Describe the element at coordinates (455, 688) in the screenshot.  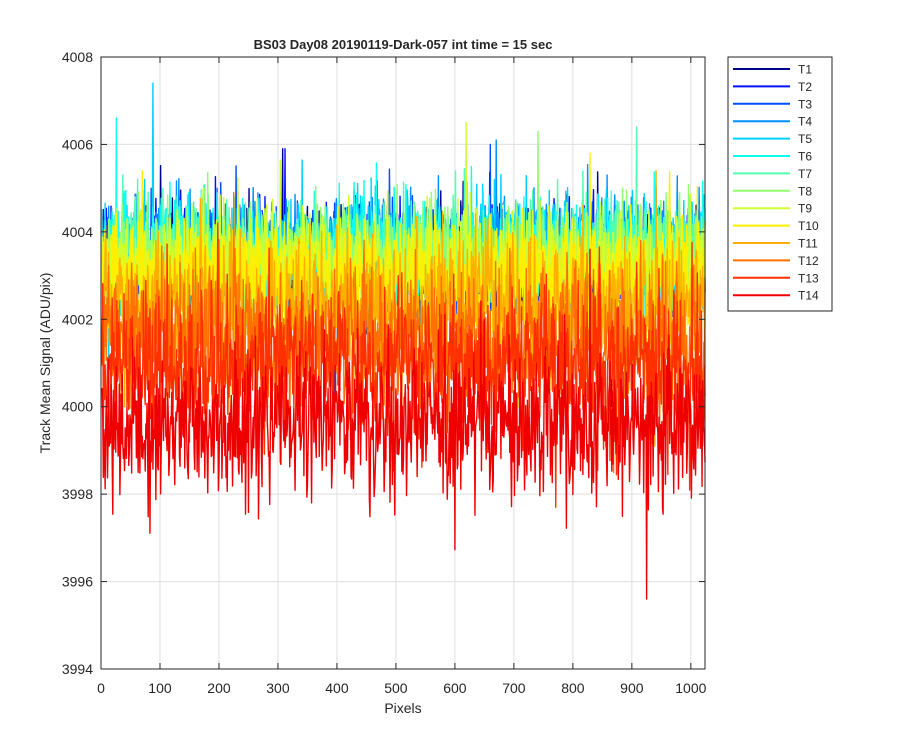
I see `x-tick-label: 600` at that location.